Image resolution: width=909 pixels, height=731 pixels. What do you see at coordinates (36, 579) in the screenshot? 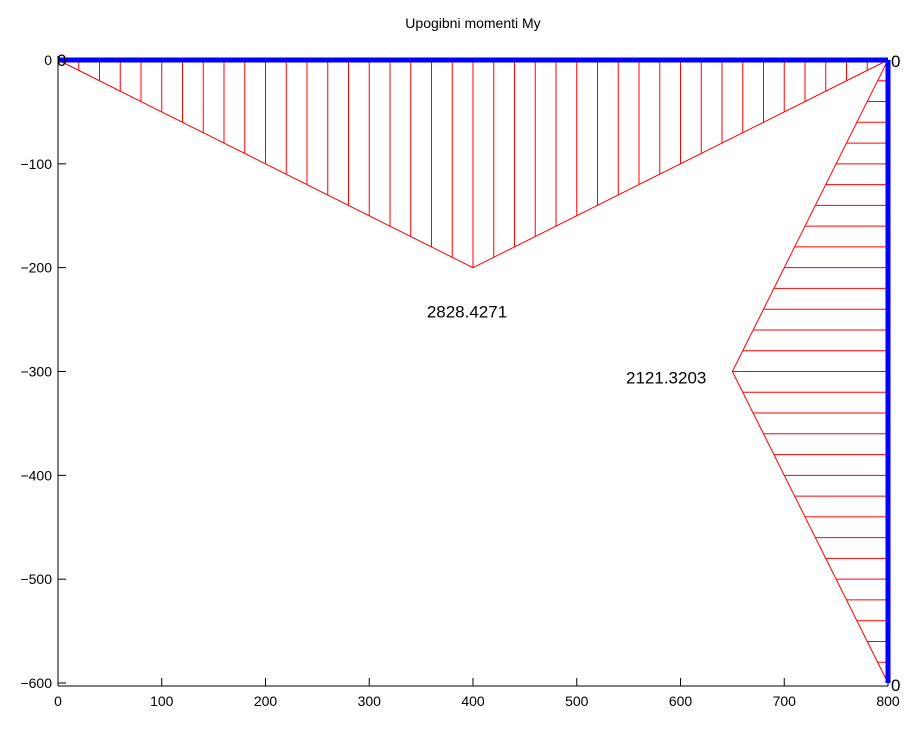
I see `y-tick-label: −500` at bounding box center [36, 579].